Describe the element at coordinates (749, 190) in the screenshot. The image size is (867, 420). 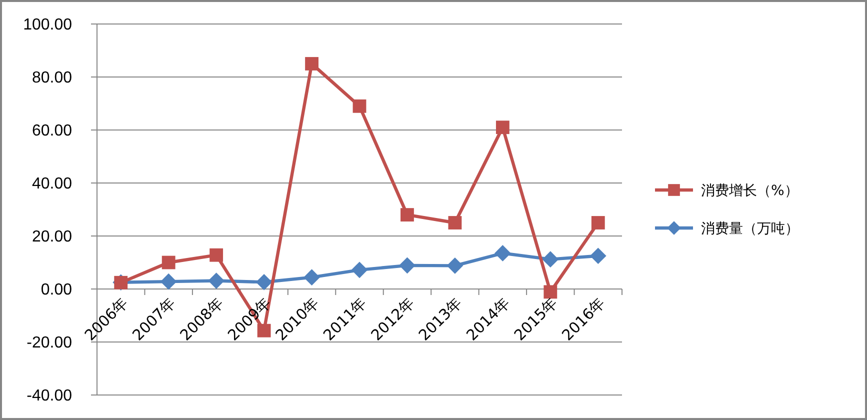
I see `legend-label: 消费增长（%）` at that location.